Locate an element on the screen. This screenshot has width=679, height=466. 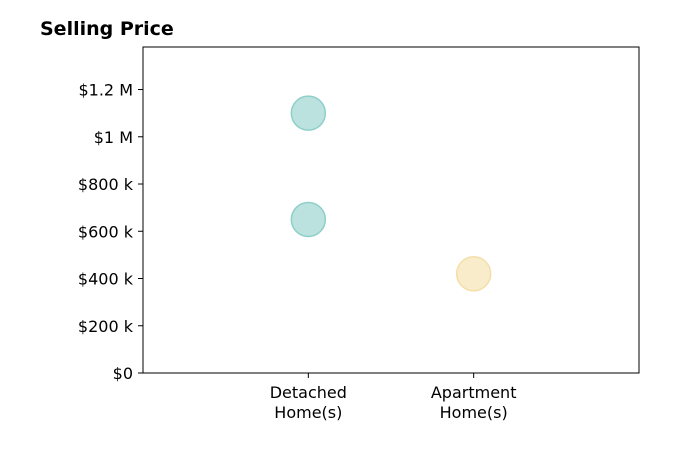
y-tick-label: $600 k is located at coordinates (106, 231).